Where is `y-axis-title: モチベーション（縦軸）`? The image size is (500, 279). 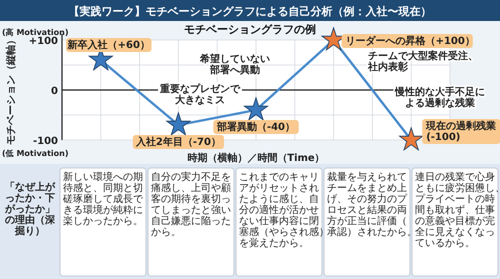 y-axis-title: モチベーション（縦軸） is located at coordinates (11, 90).